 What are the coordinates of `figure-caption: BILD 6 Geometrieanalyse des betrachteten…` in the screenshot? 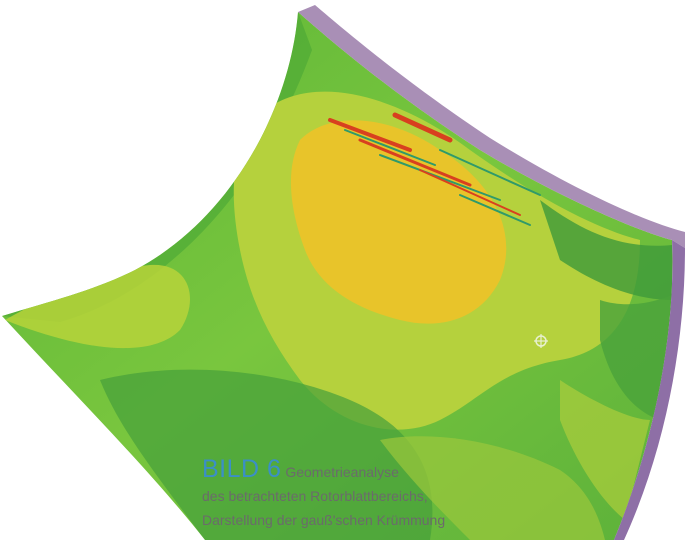 It's located at (352, 494).